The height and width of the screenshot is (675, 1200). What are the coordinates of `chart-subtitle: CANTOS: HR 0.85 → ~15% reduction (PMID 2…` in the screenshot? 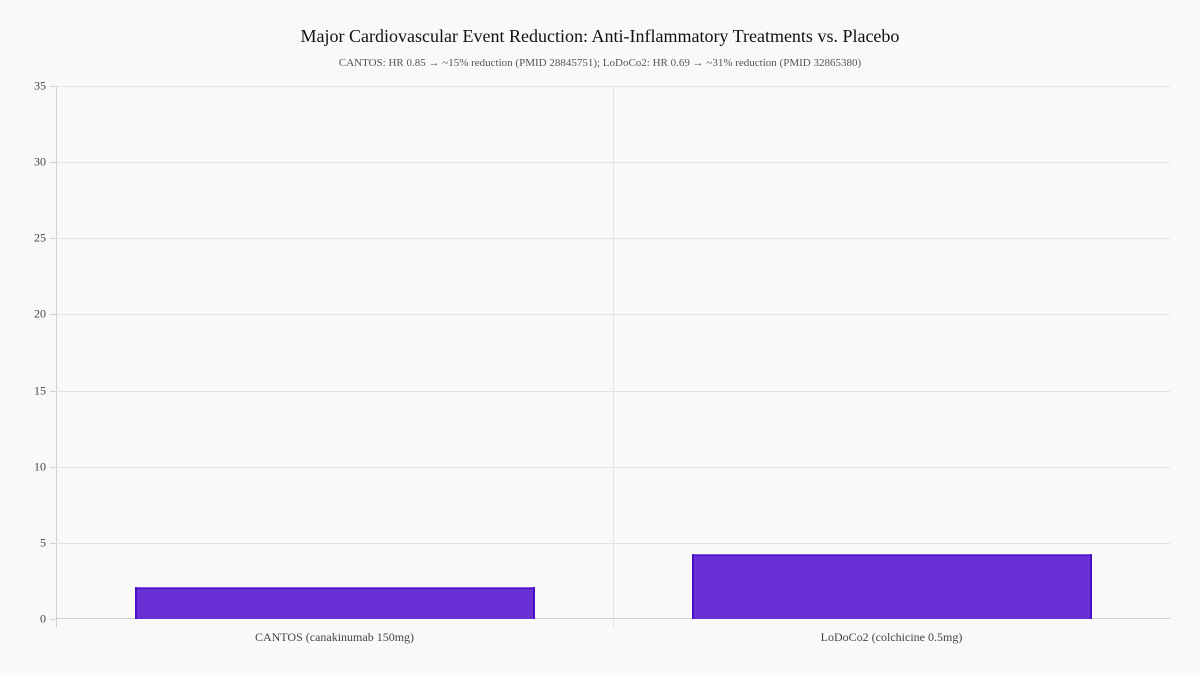 It's located at (600, 63).